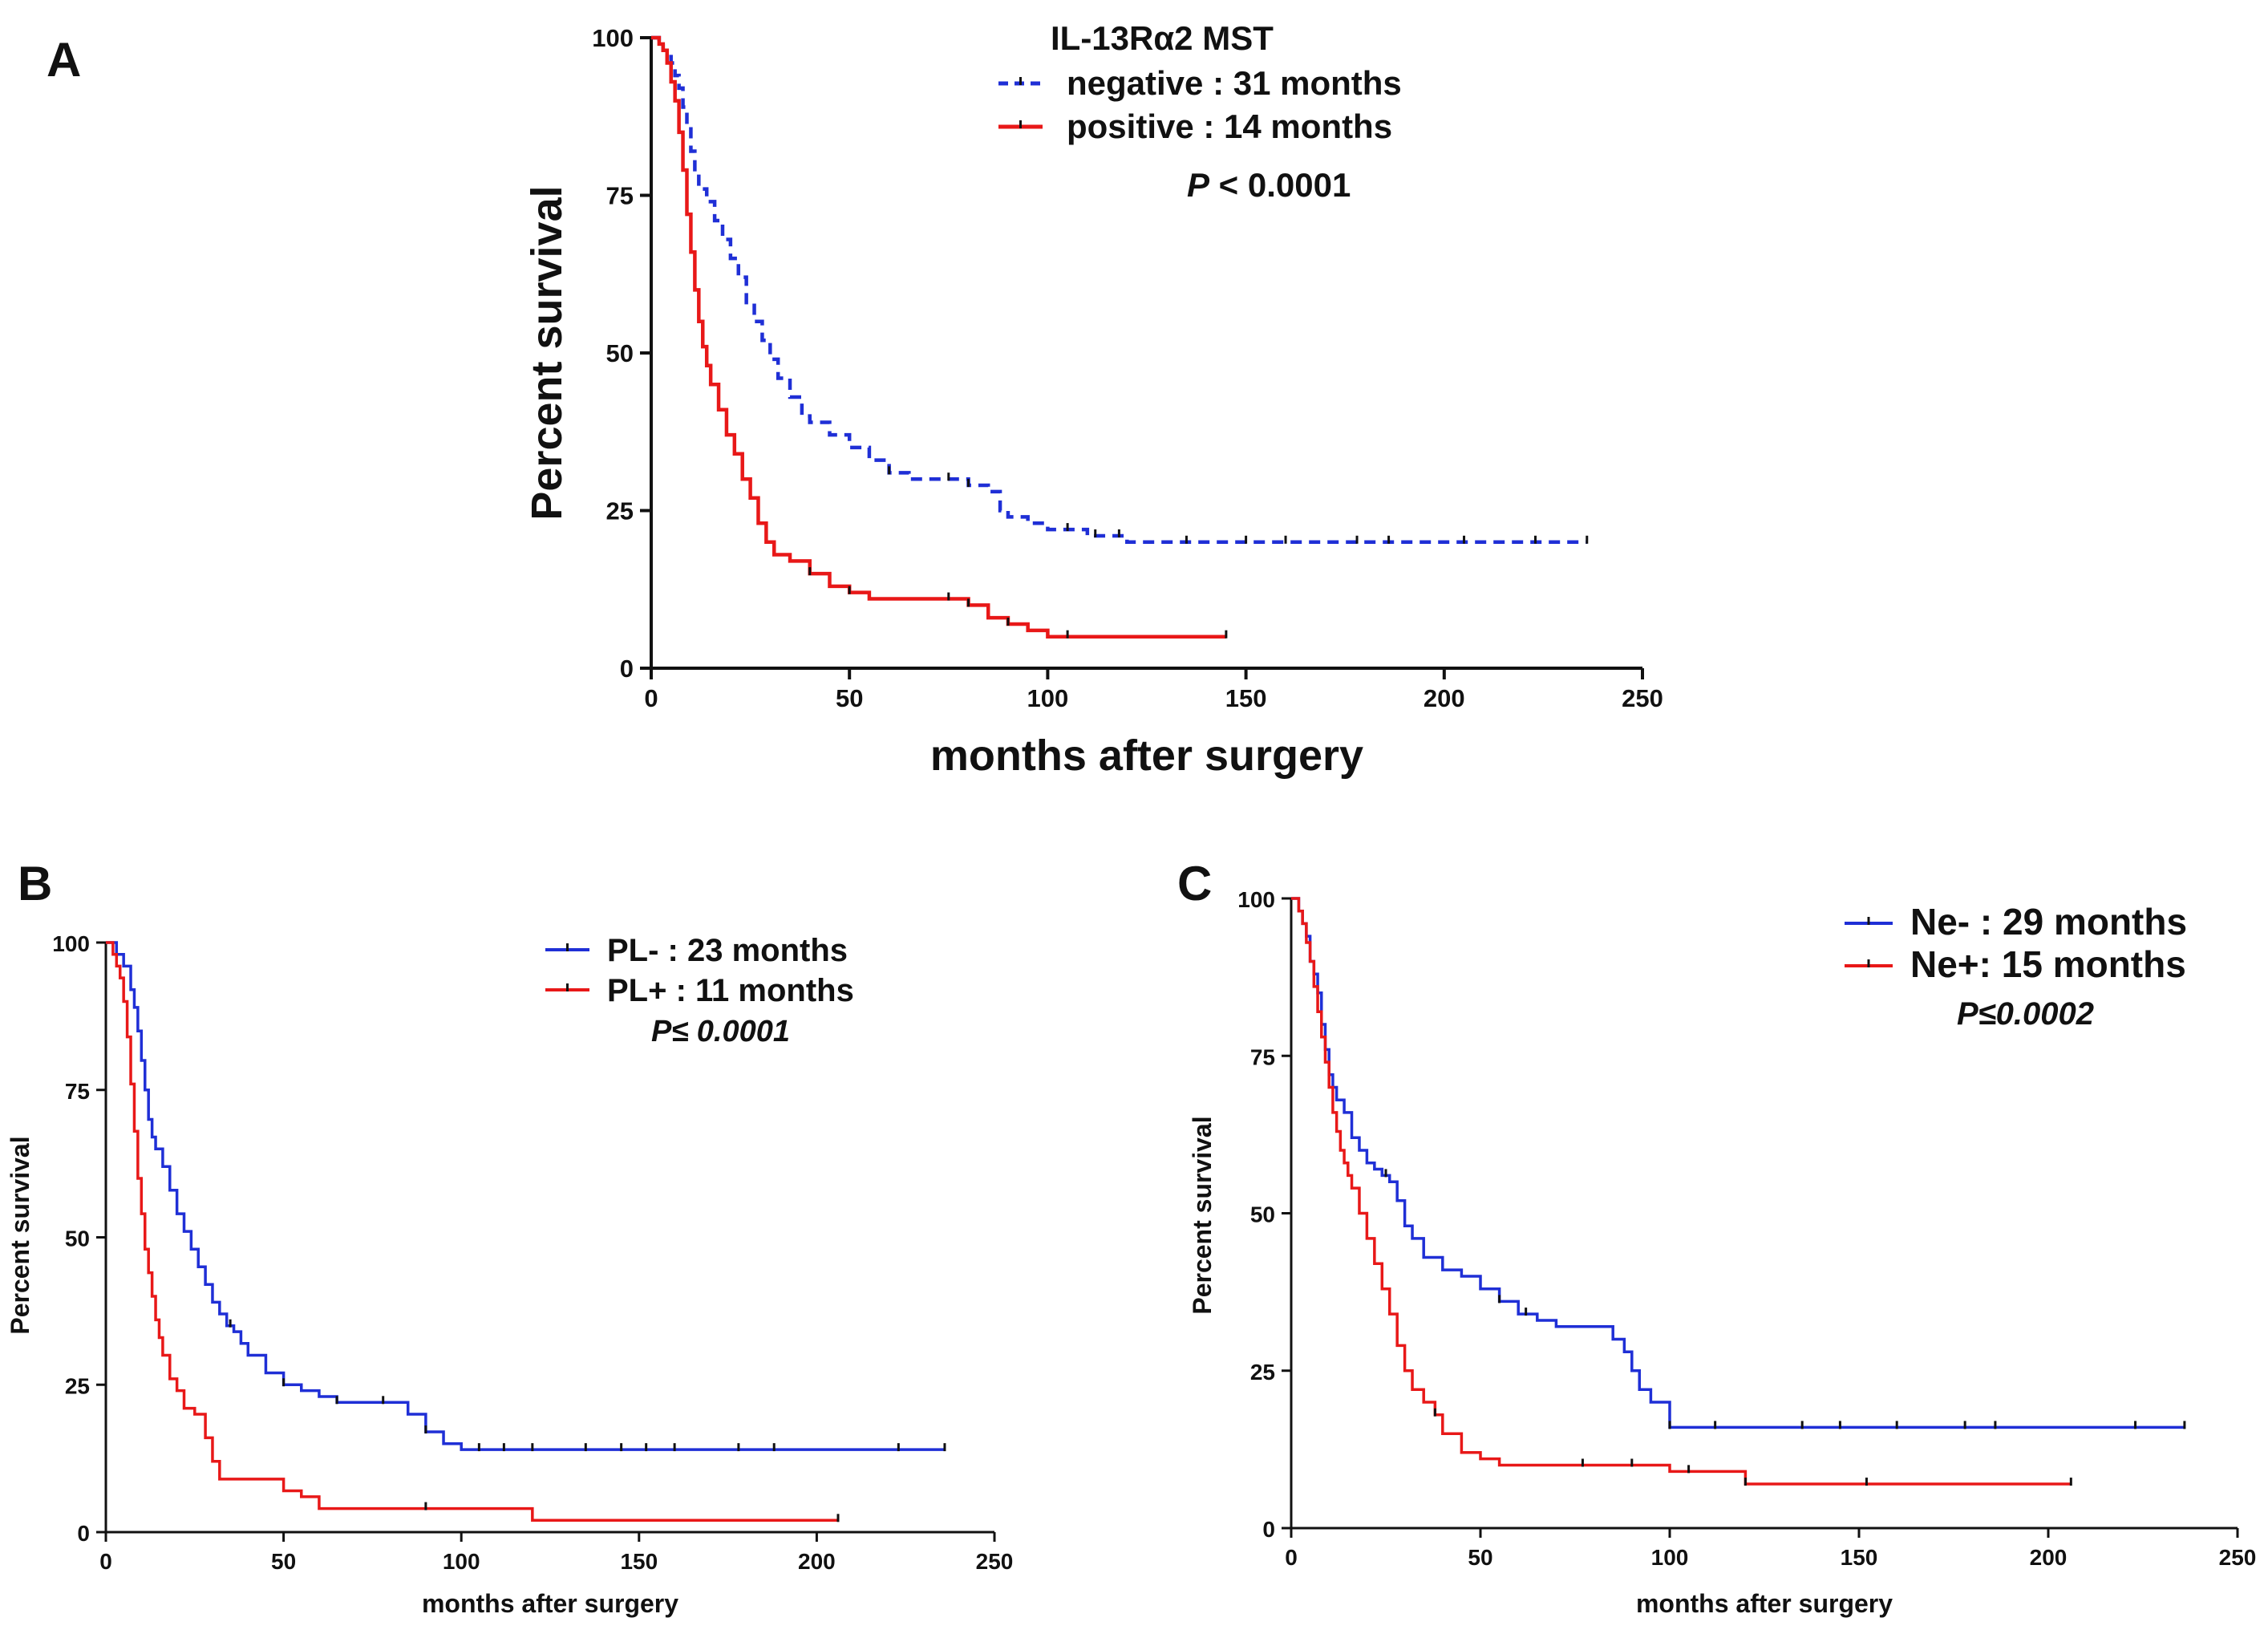 The height and width of the screenshot is (1634, 2268). What do you see at coordinates (730, 991) in the screenshot?
I see `legend-label: PL+ : 11 months` at bounding box center [730, 991].